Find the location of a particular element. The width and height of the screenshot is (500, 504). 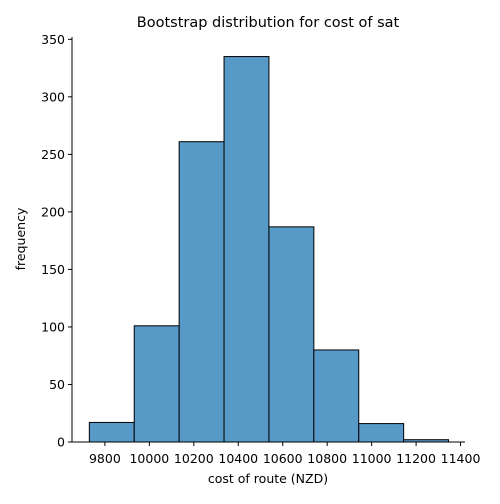

y-tick-label: 0 is located at coordinates (61, 442).